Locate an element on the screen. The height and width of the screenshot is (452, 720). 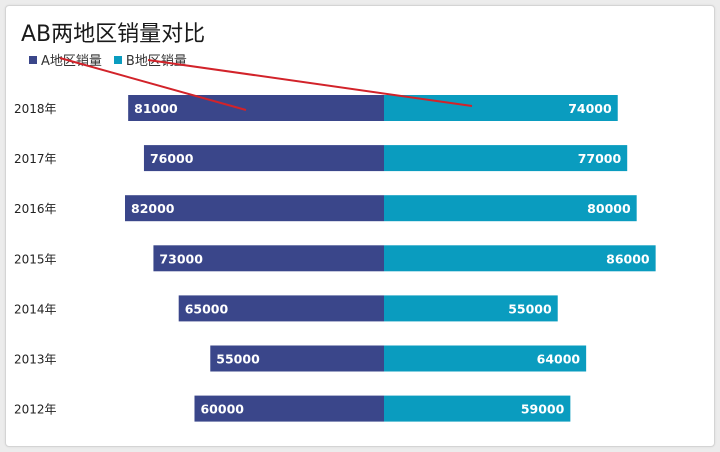
legend-swatch-a is located at coordinates (33, 59).